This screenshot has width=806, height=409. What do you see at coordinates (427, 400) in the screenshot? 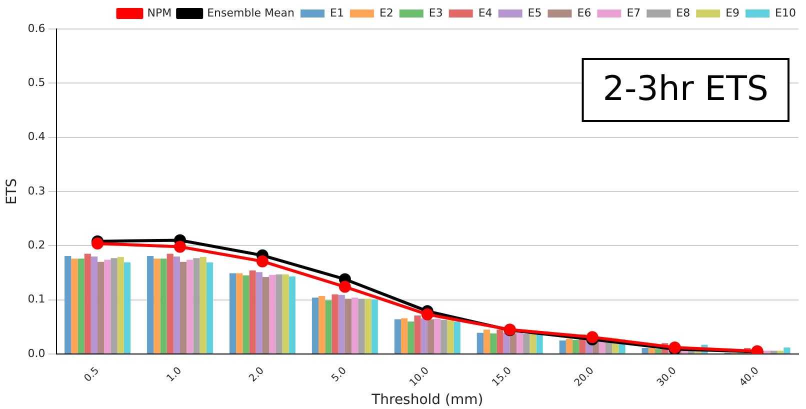
I see `x-axis-title: Threshold (mm)` at bounding box center [427, 400].